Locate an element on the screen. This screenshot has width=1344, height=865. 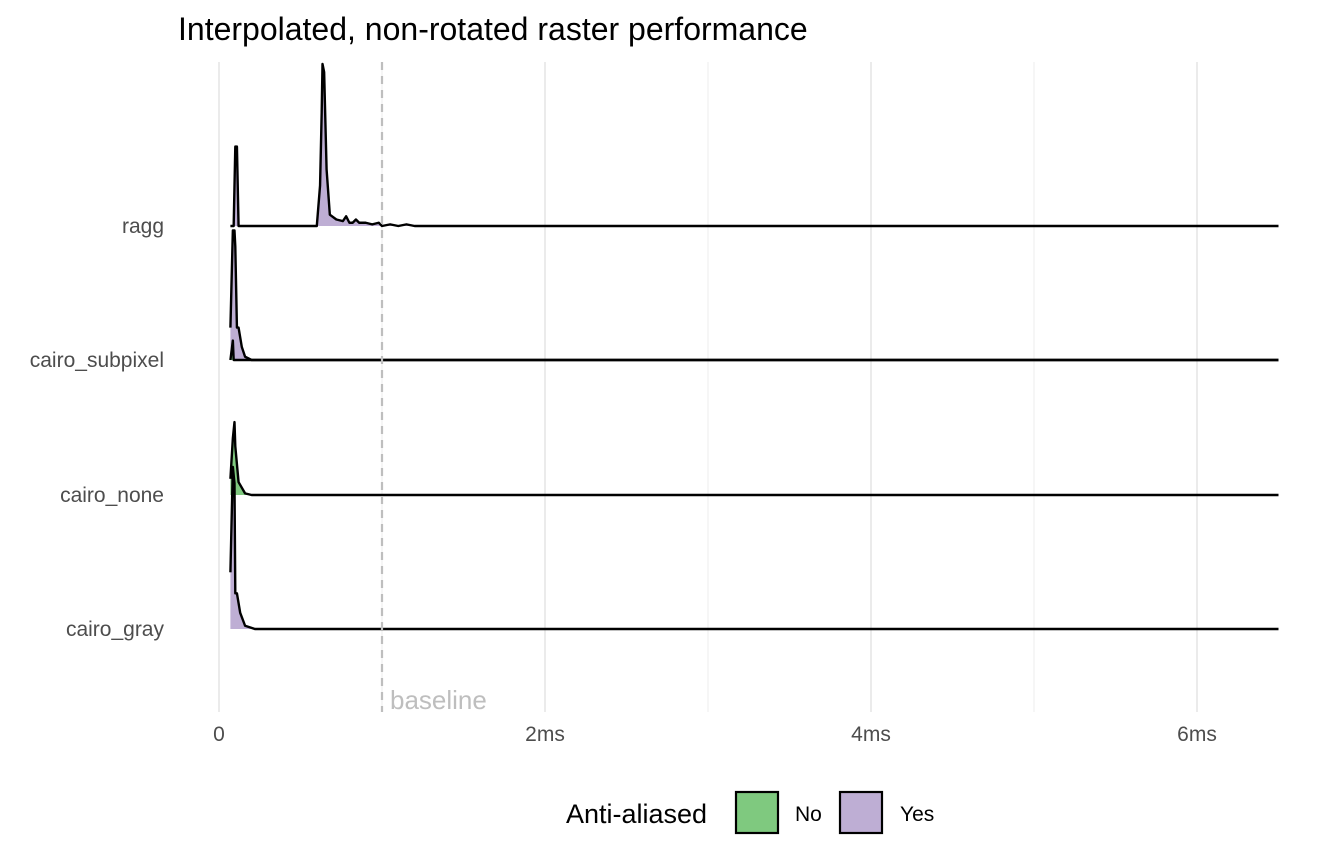
ridge-line-cairo_none-no is located at coordinates (754, 458).